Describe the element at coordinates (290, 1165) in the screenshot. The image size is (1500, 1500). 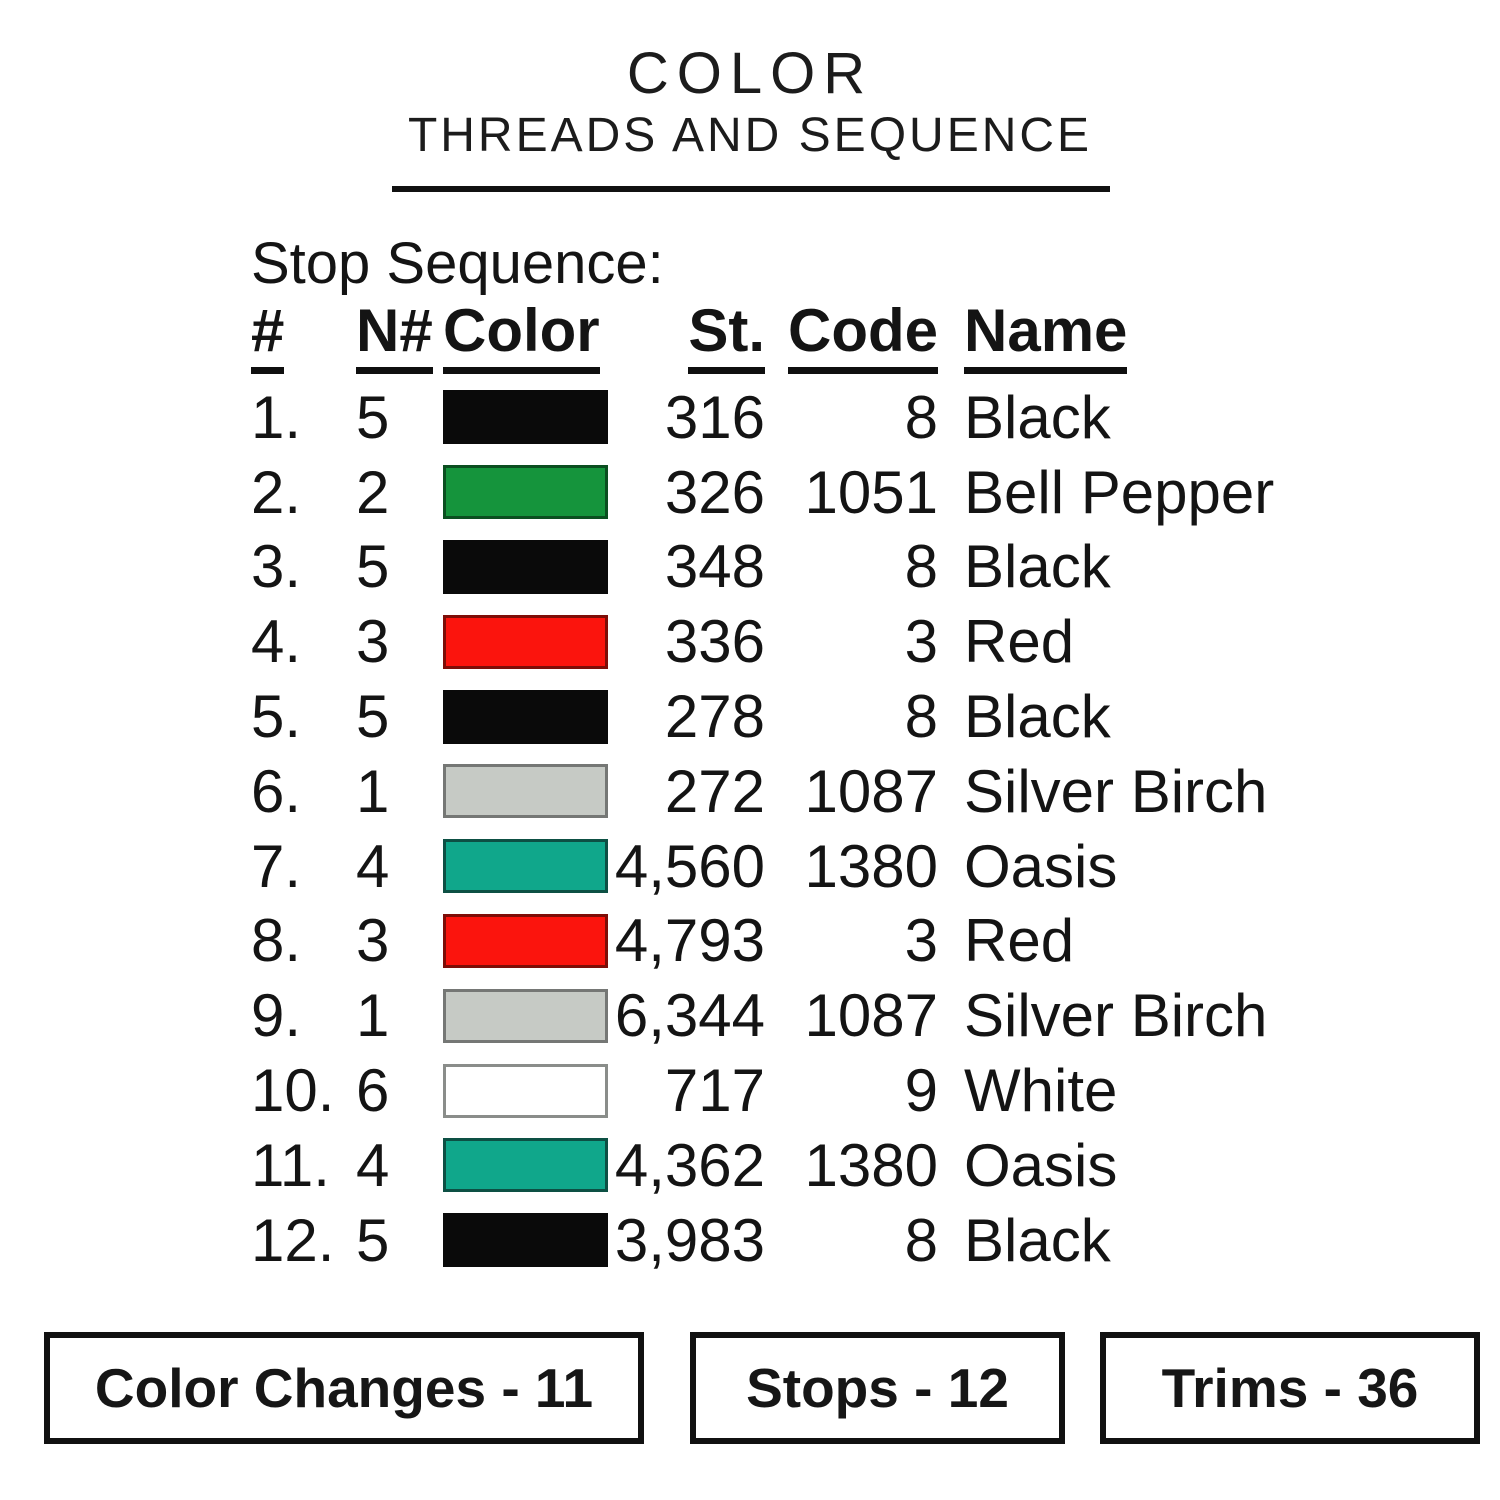
I see `row-number: 11.` at that location.